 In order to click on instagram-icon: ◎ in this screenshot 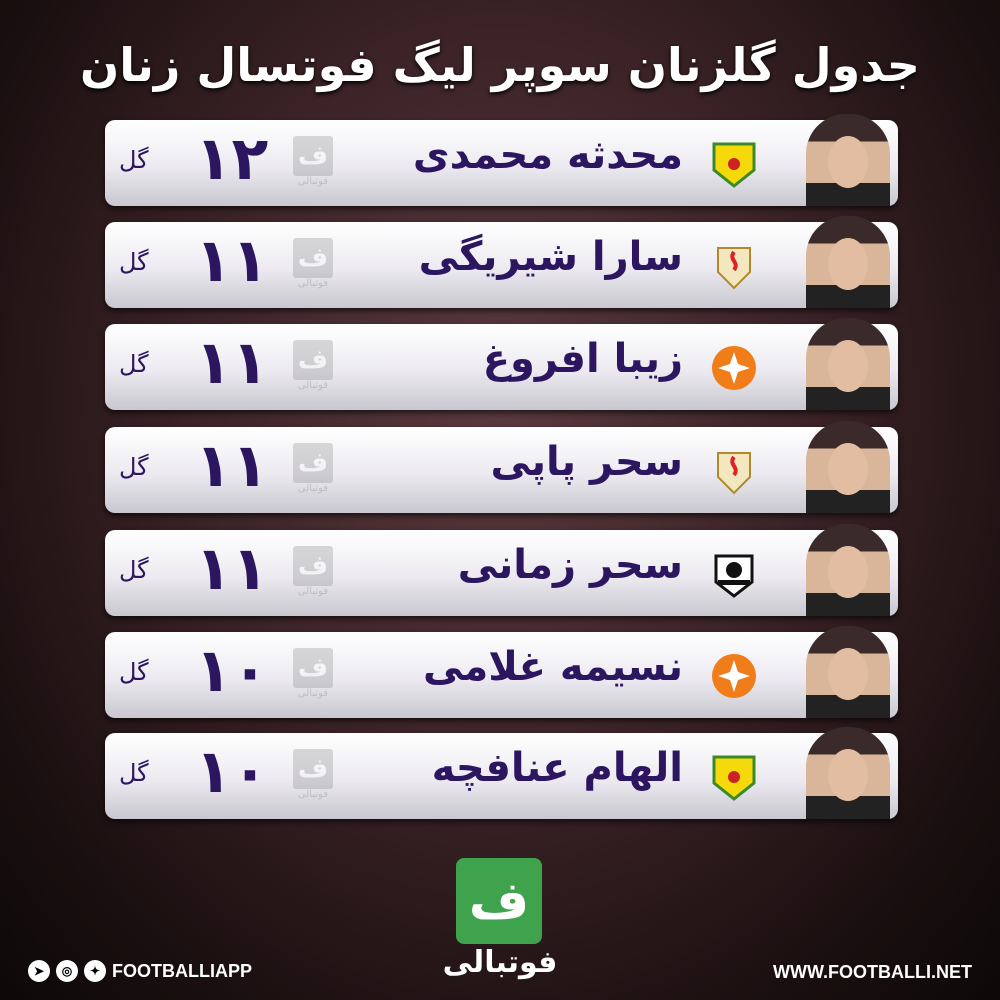, I will do `click(67, 971)`.